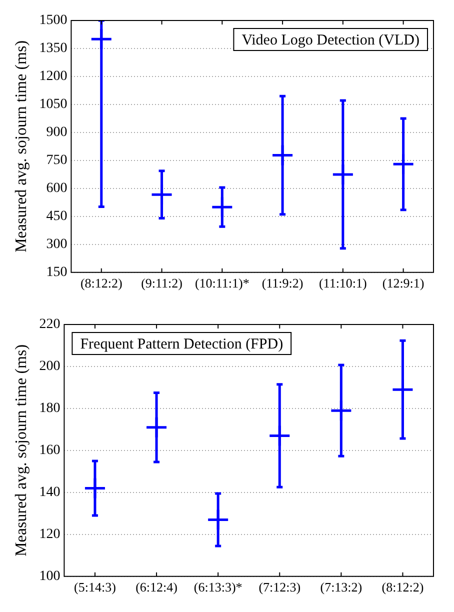  What do you see at coordinates (157, 587) in the screenshot?
I see `x-tick-label: (6:12:4)` at bounding box center [157, 587].